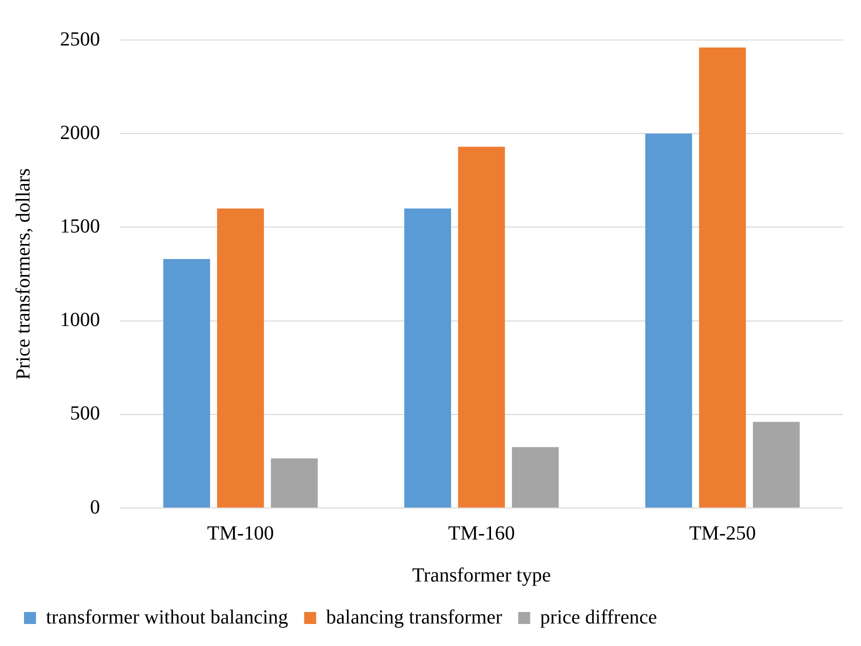  What do you see at coordinates (80, 226) in the screenshot?
I see `y-tick-label: 1500` at bounding box center [80, 226].